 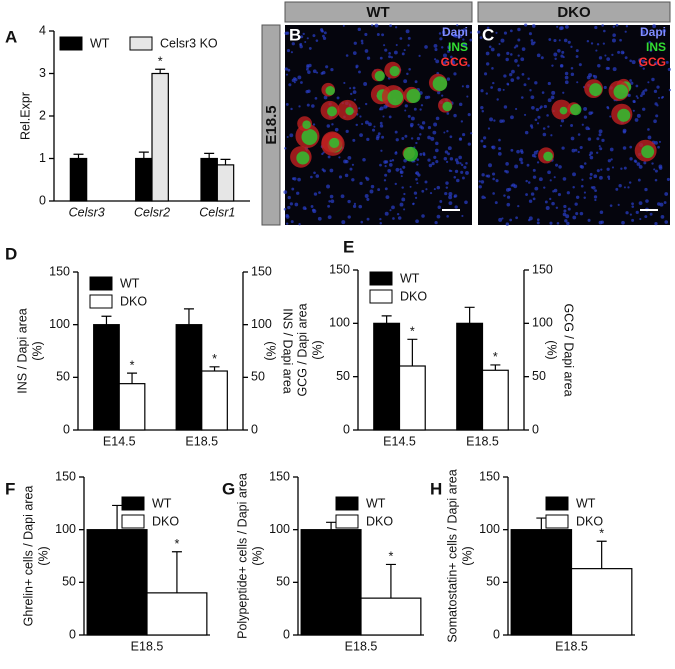 I want to click on y-axis-label: (%), so click(x=257, y=555).